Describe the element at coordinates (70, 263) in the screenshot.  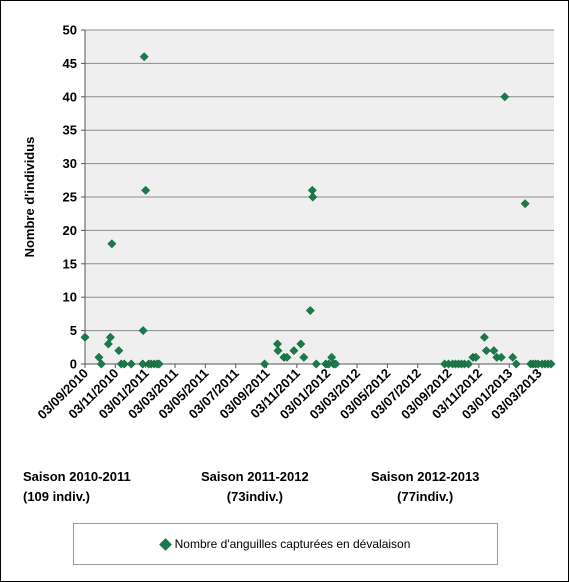
I see `y-tick-label: 15` at that location.